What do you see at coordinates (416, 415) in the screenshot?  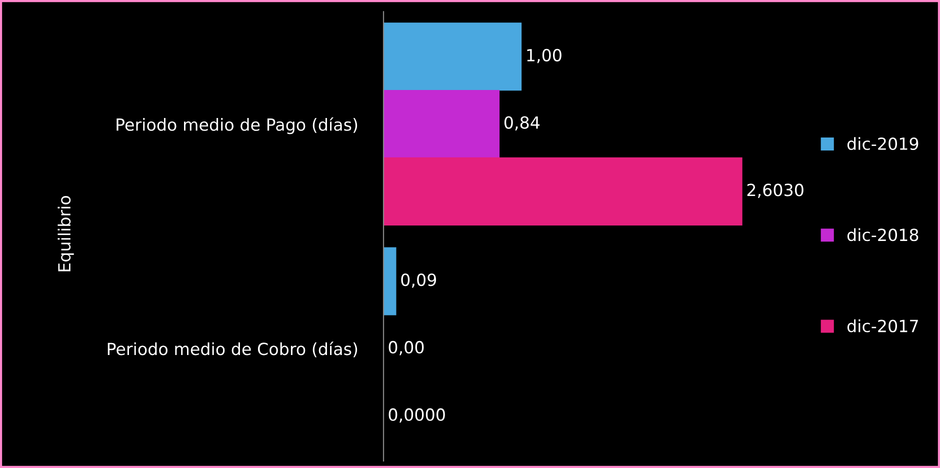 I see `data-label: 0,0000` at bounding box center [416, 415].